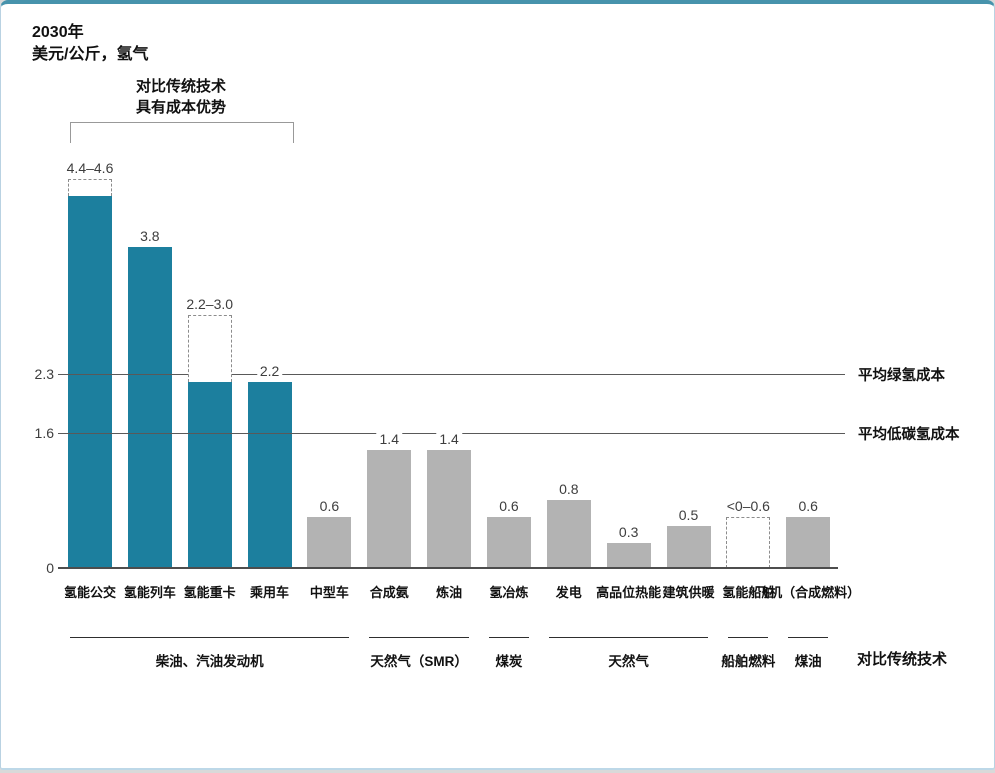 Image resolution: width=995 pixels, height=773 pixels. I want to click on bar-高品位热能, so click(628, 555).